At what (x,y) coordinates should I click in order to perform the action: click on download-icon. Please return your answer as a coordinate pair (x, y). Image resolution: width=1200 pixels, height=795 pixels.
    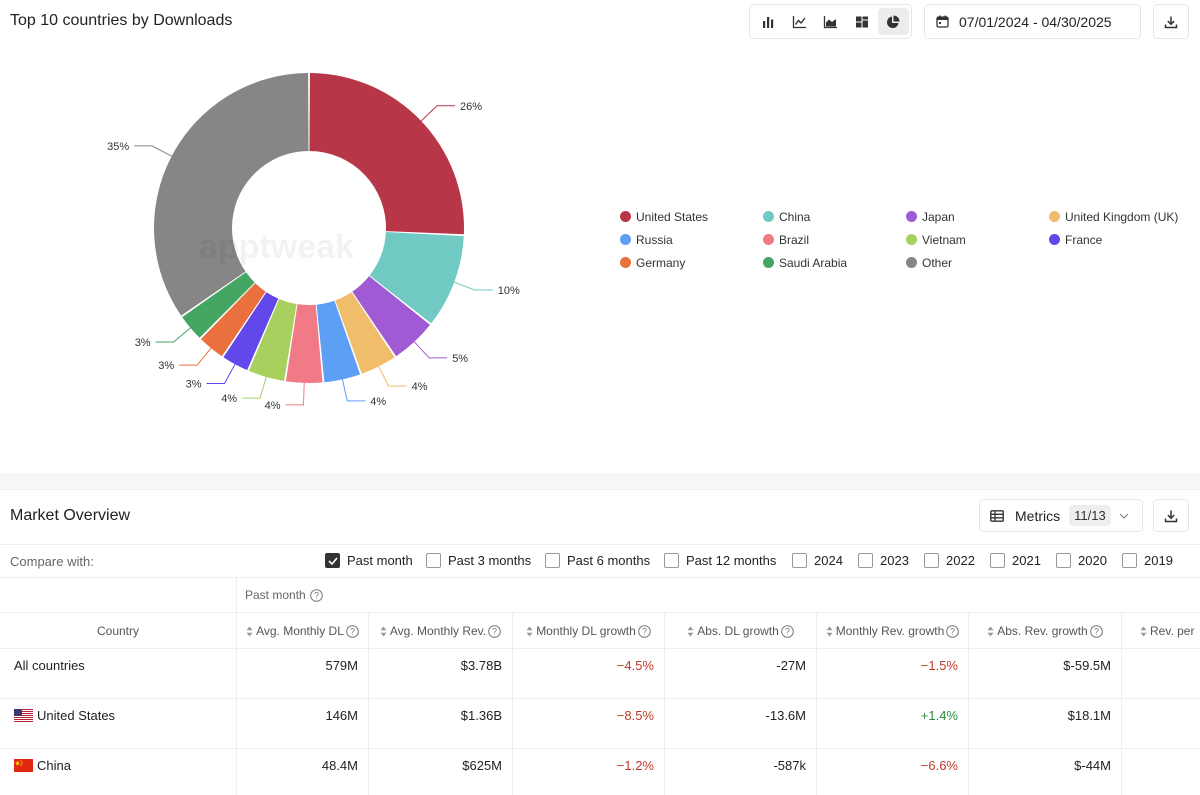
    Looking at the image, I should click on (1171, 22).